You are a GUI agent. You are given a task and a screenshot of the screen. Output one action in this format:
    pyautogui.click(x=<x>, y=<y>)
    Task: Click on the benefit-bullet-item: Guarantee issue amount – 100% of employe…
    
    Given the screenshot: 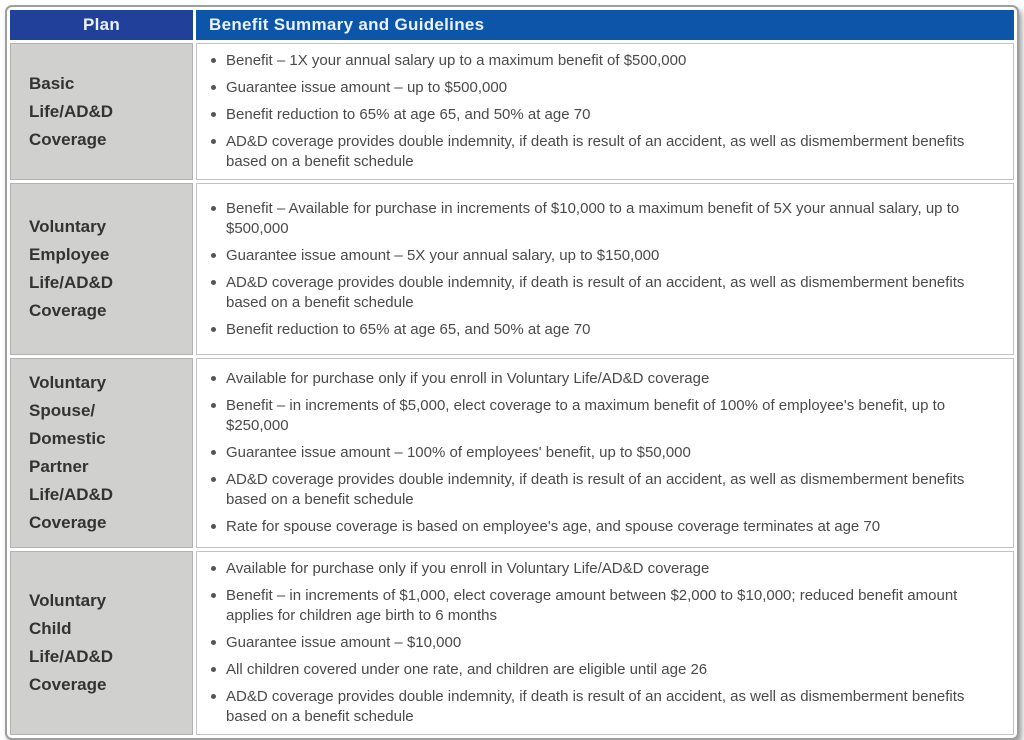 What is the action you would take?
    pyautogui.click(x=603, y=453)
    